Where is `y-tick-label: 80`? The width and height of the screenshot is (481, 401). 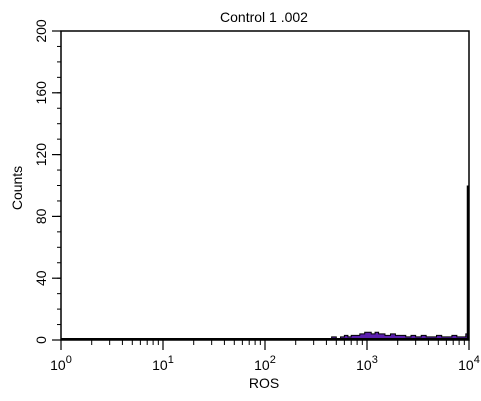
y-tick-label: 80 is located at coordinates (41, 216).